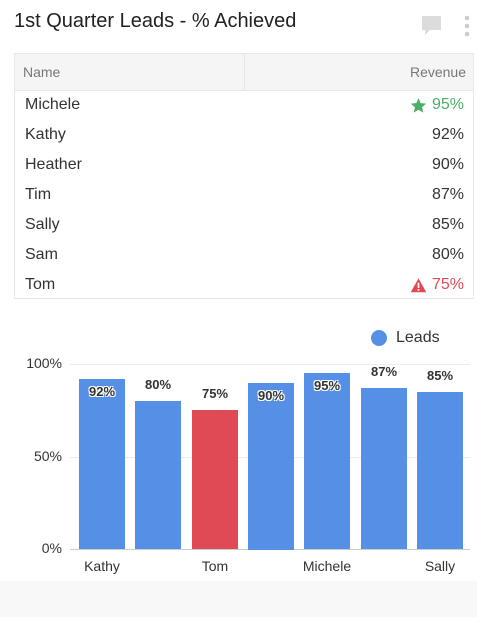 This screenshot has width=477, height=617. What do you see at coordinates (418, 105) in the screenshot?
I see `star-icon` at bounding box center [418, 105].